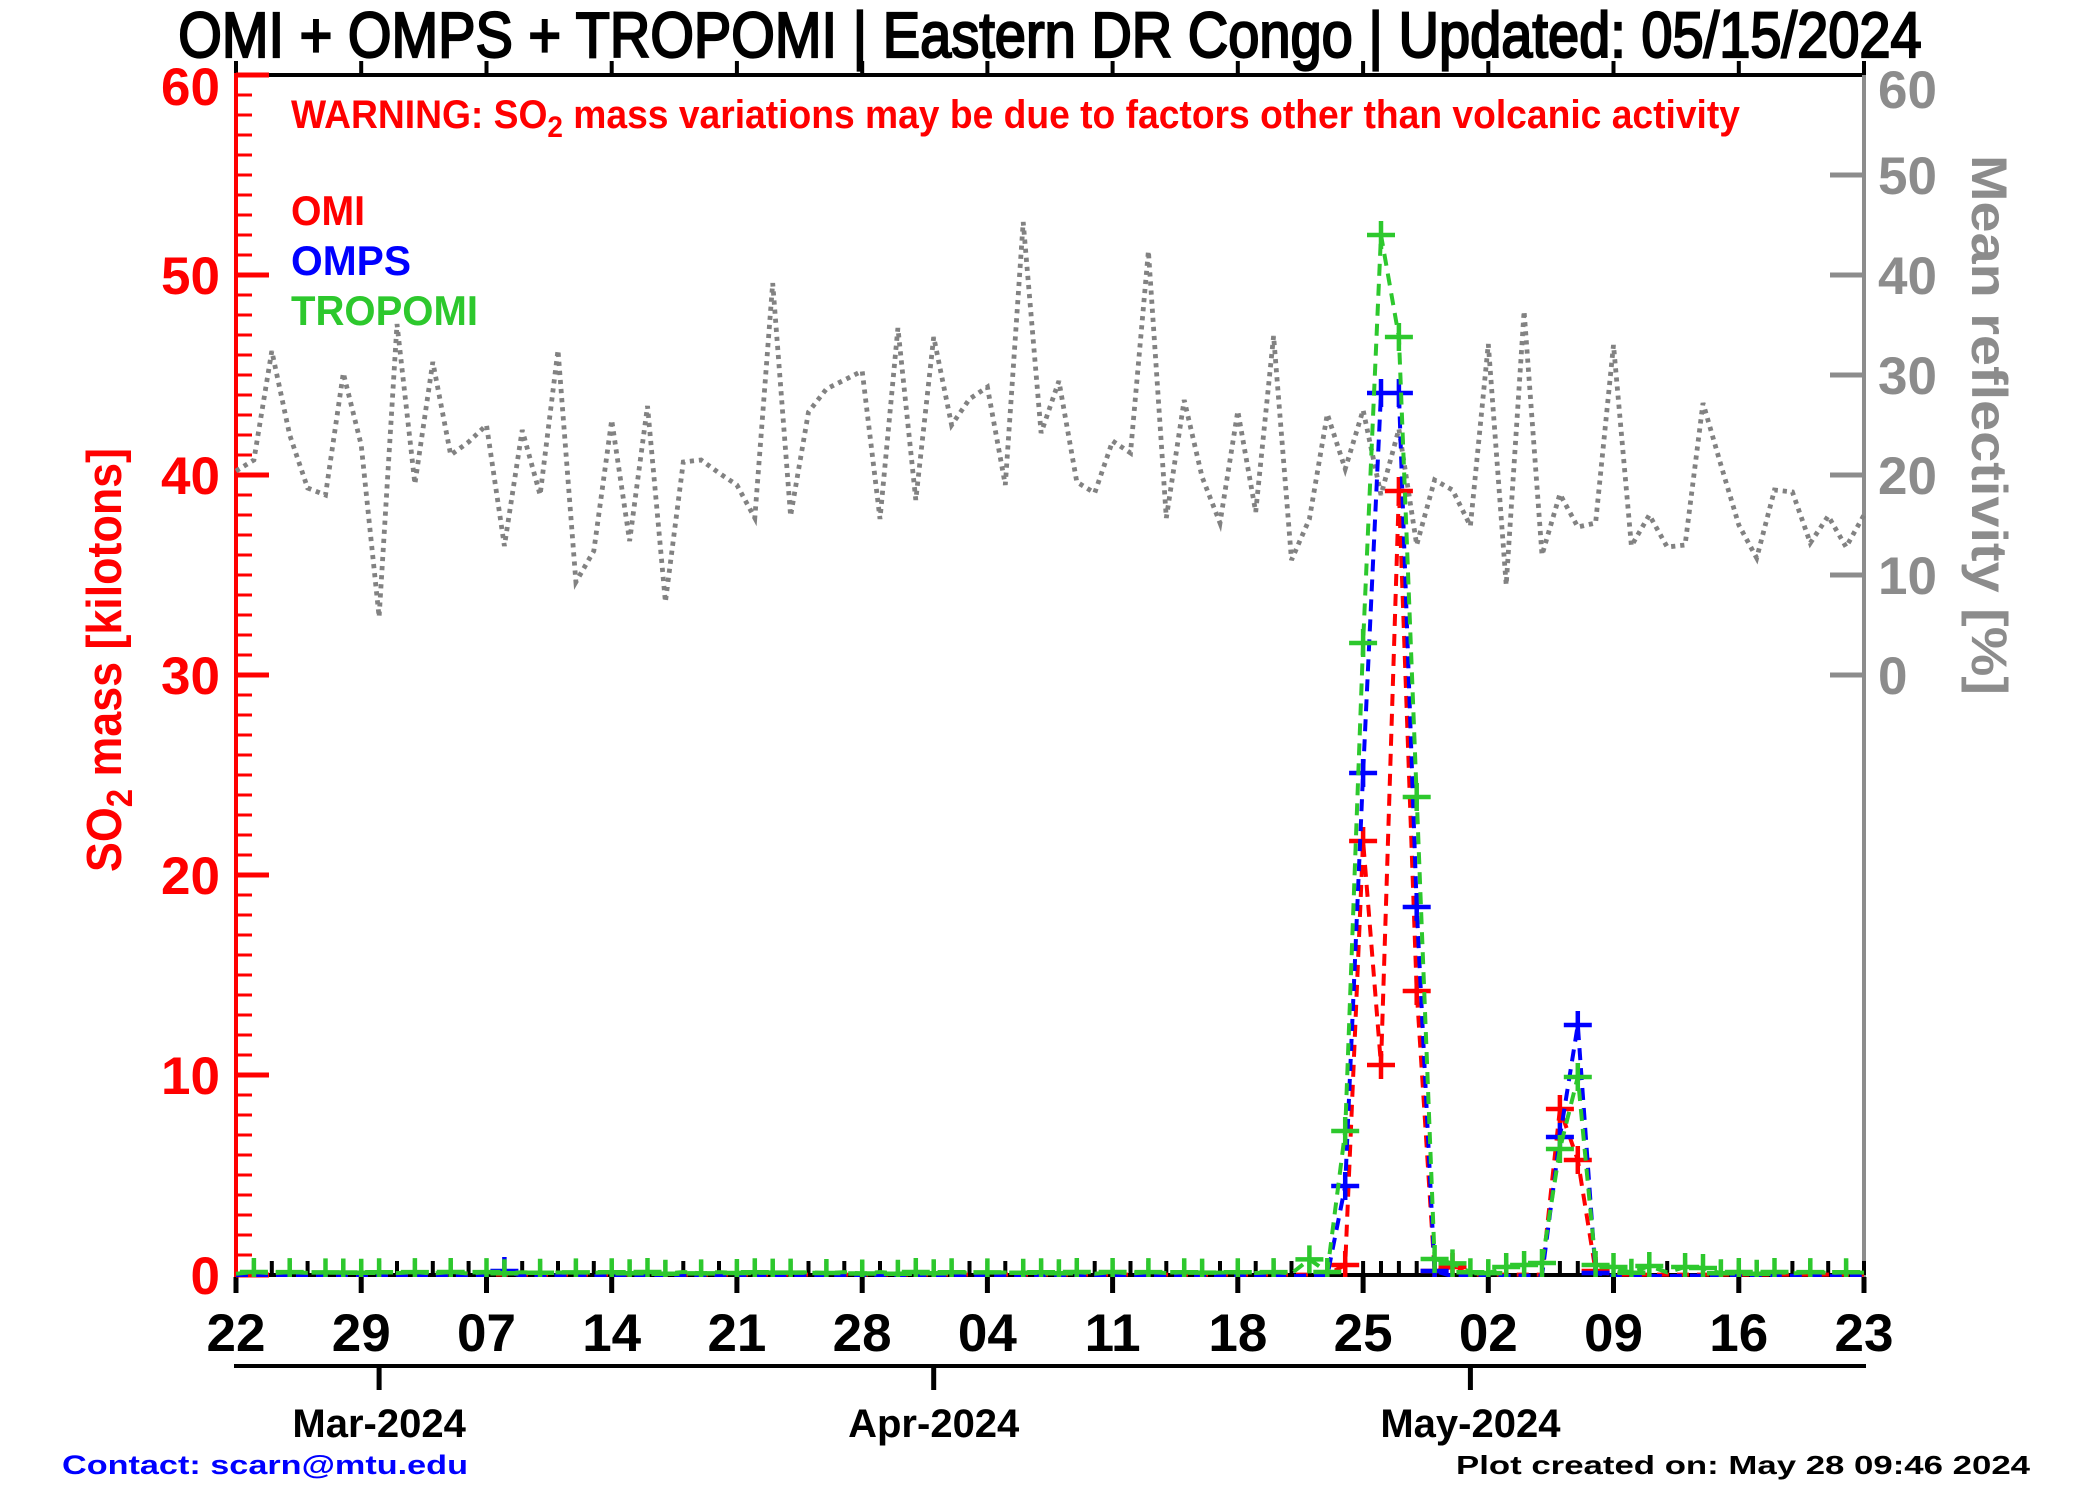 This screenshot has height=1500, width=2100. I want to click on svg-text: OMPS, so click(351, 260).